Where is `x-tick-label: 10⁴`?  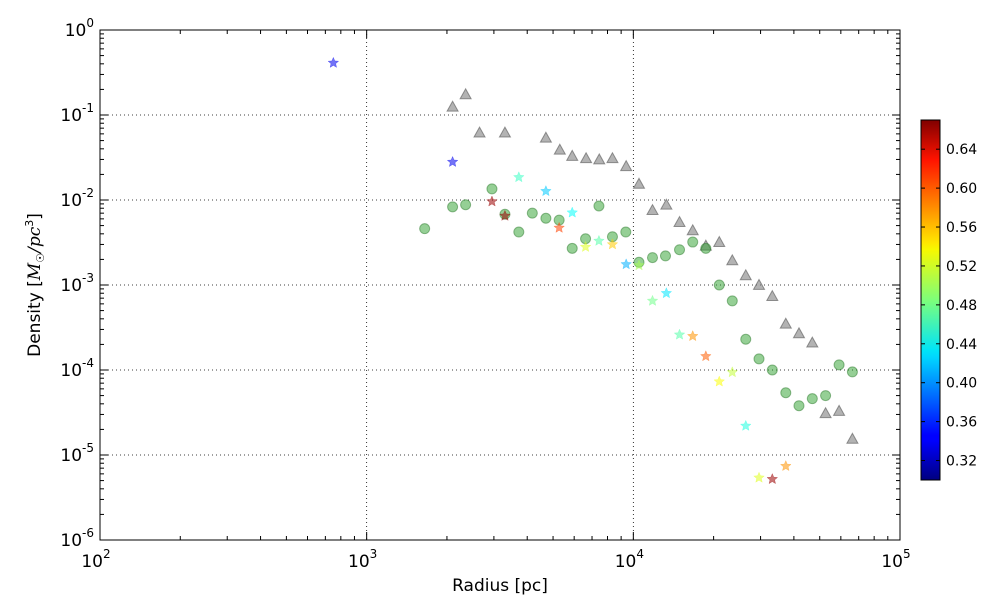 x-tick-label: 10⁴ is located at coordinates (629, 559).